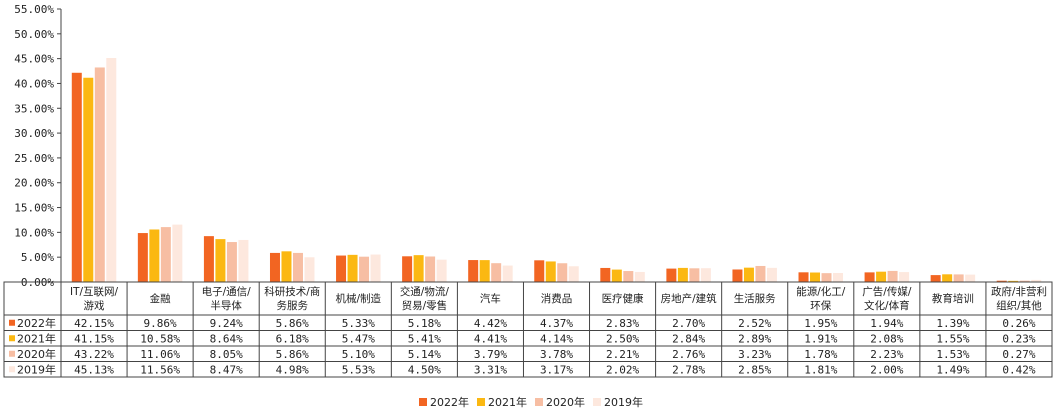  What do you see at coordinates (754, 354) in the screenshot?
I see `data-table-value: 3.23%` at bounding box center [754, 354].